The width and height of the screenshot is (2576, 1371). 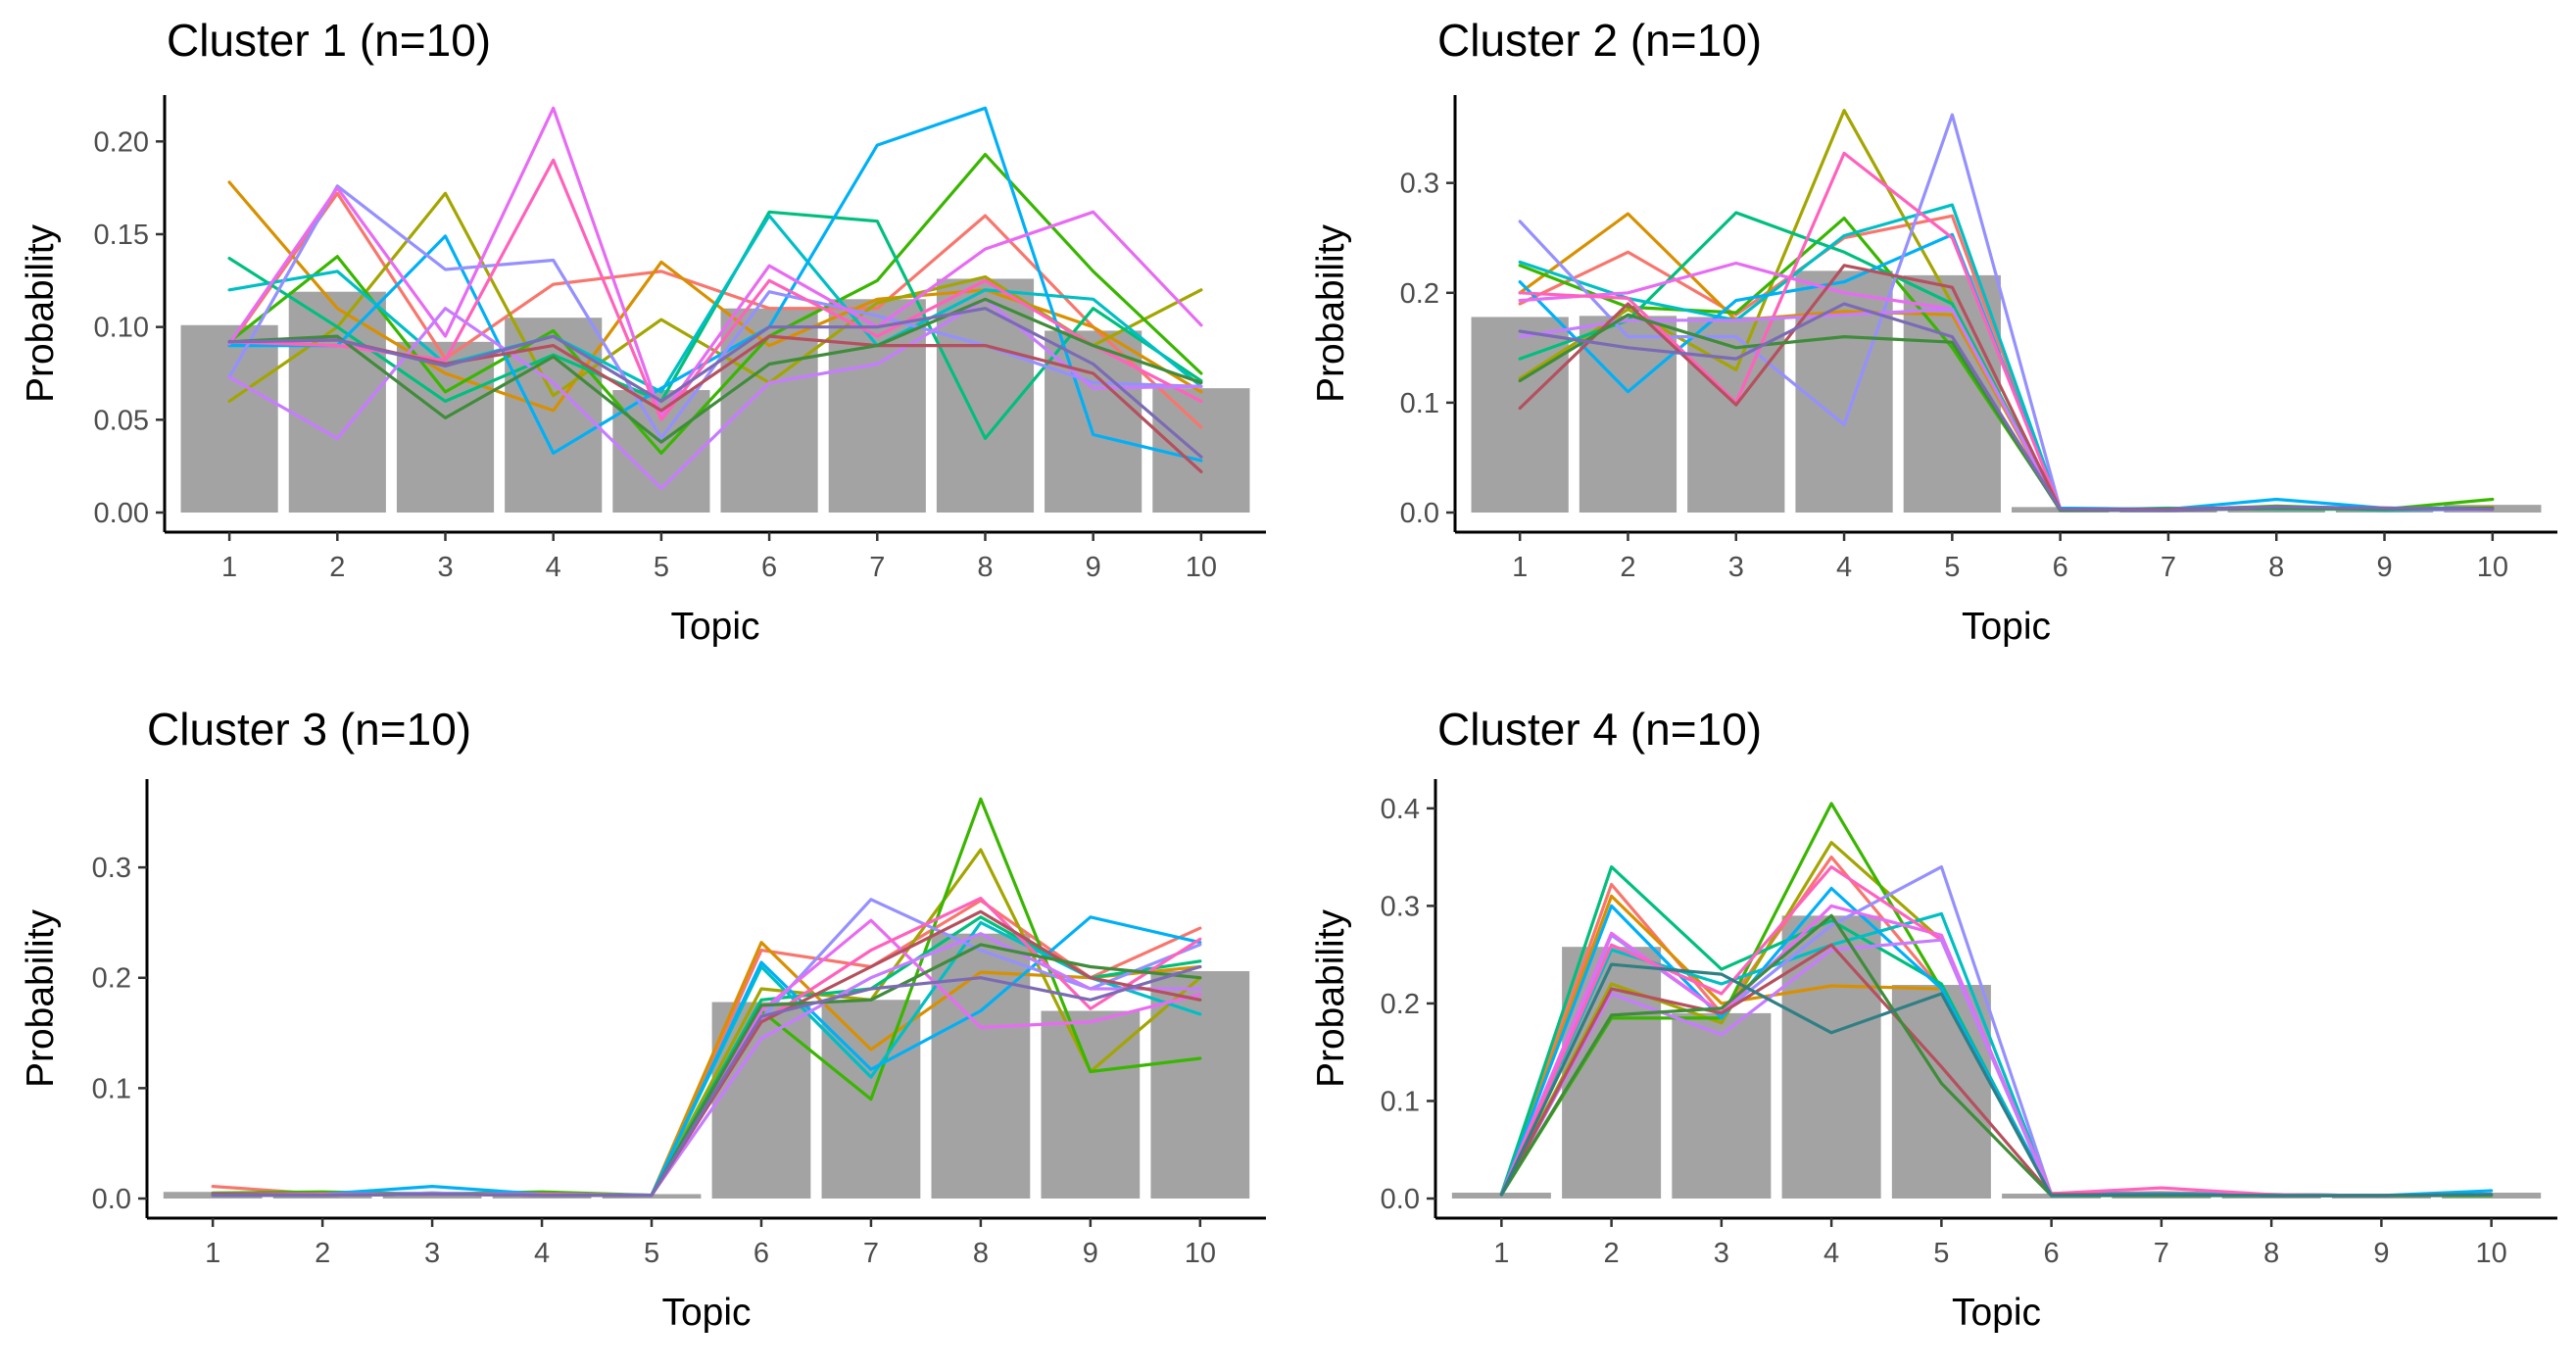 I want to click on chart-title: Cluster 3 (n=10), so click(x=309, y=729).